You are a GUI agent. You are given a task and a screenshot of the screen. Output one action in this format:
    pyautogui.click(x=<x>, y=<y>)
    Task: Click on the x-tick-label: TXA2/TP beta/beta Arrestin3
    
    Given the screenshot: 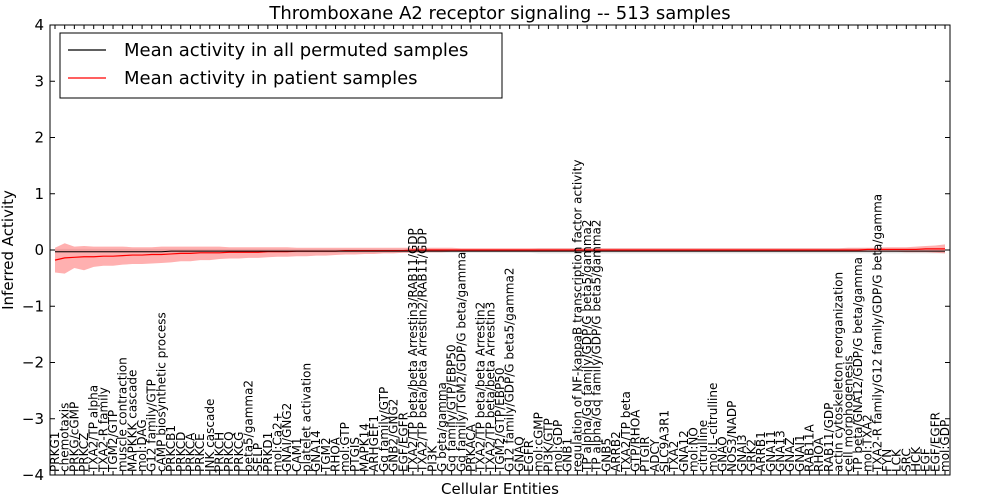 What is the action you would take?
    pyautogui.click(x=490, y=387)
    